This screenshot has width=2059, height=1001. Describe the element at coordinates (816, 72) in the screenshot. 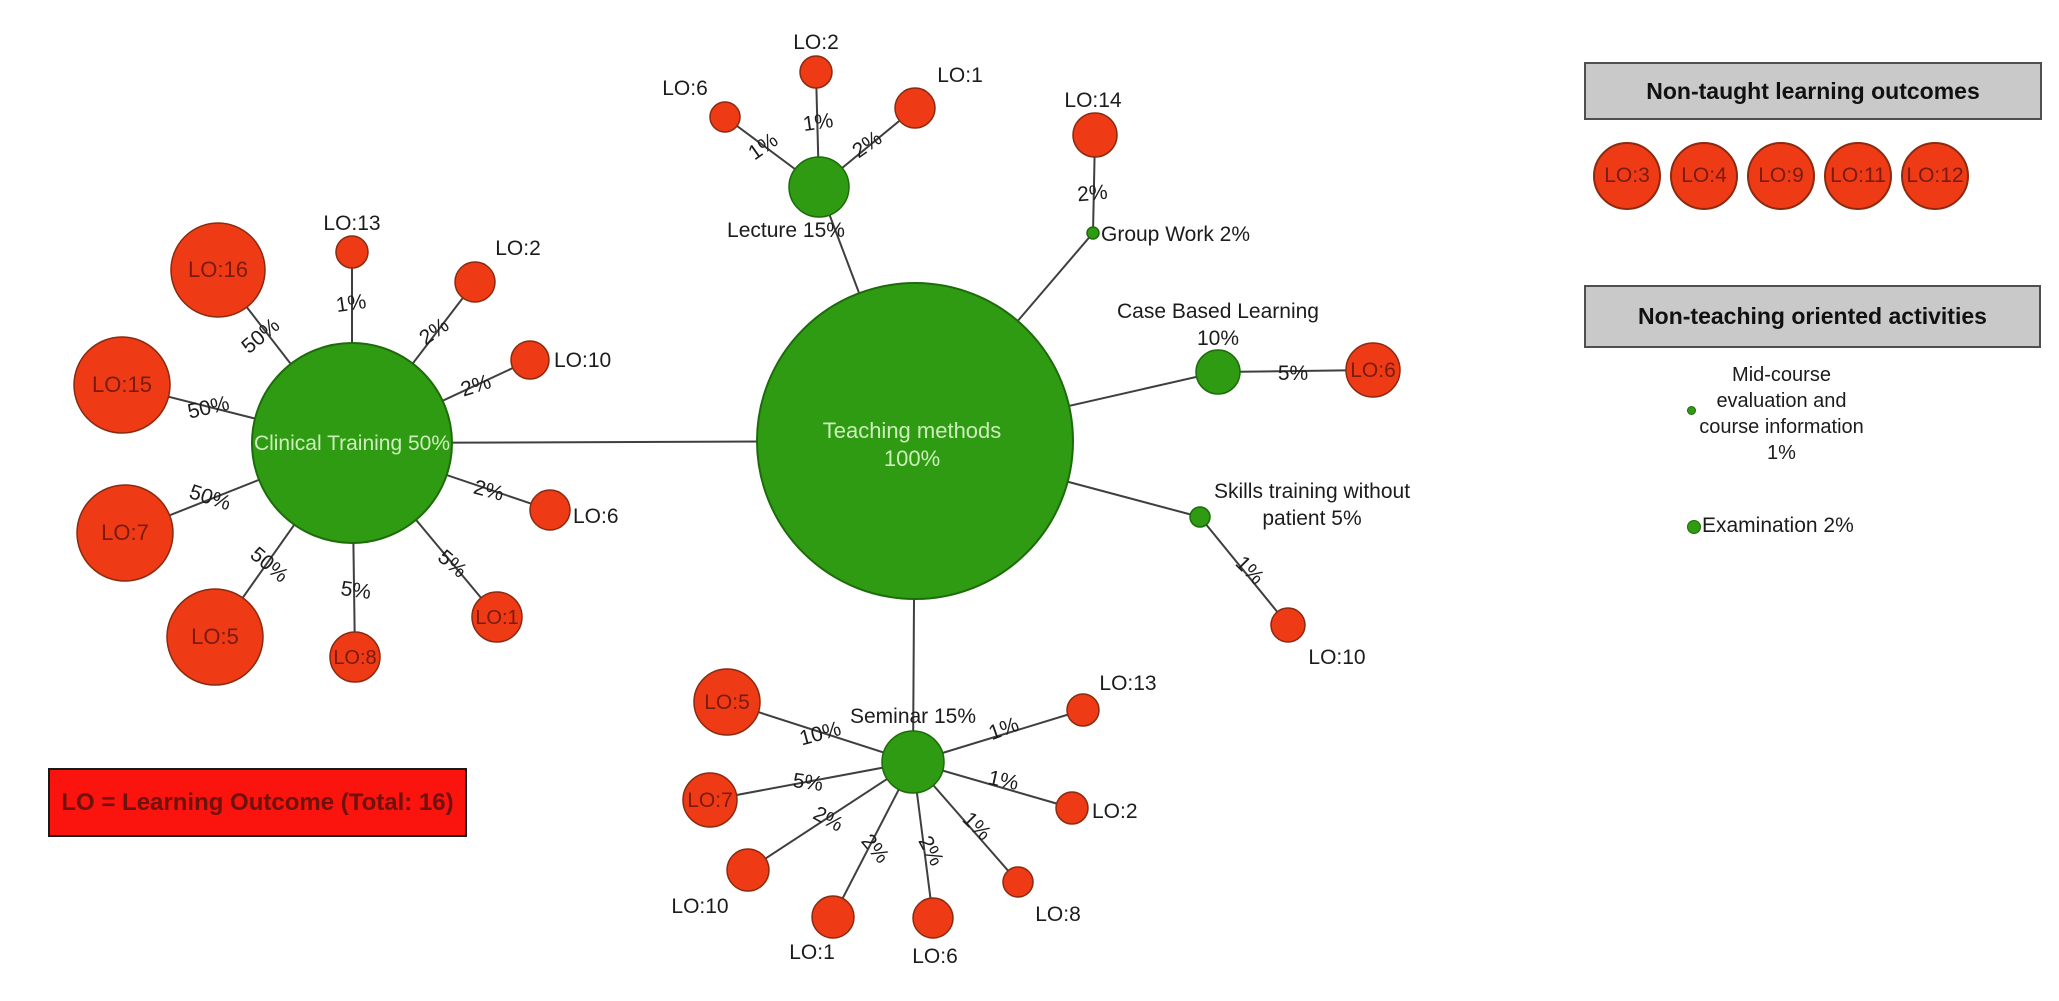

I see `node-l2` at that location.